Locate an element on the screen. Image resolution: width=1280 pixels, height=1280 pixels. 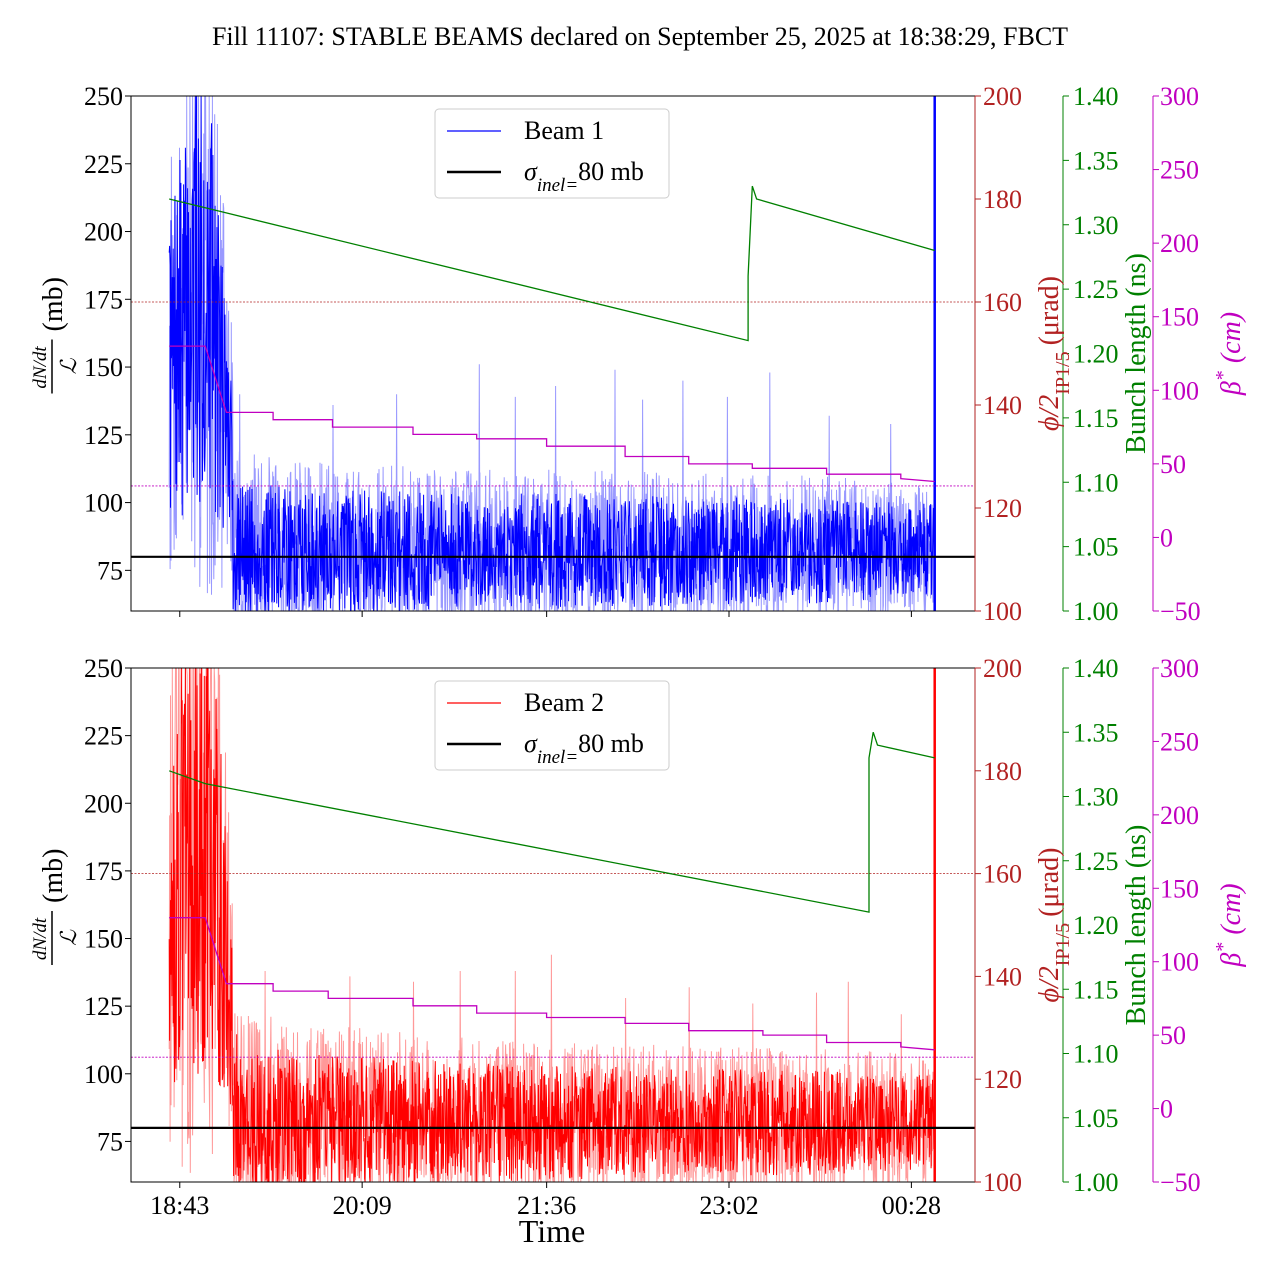
beta-tick-label: −50 is located at coordinates (1180, 611).